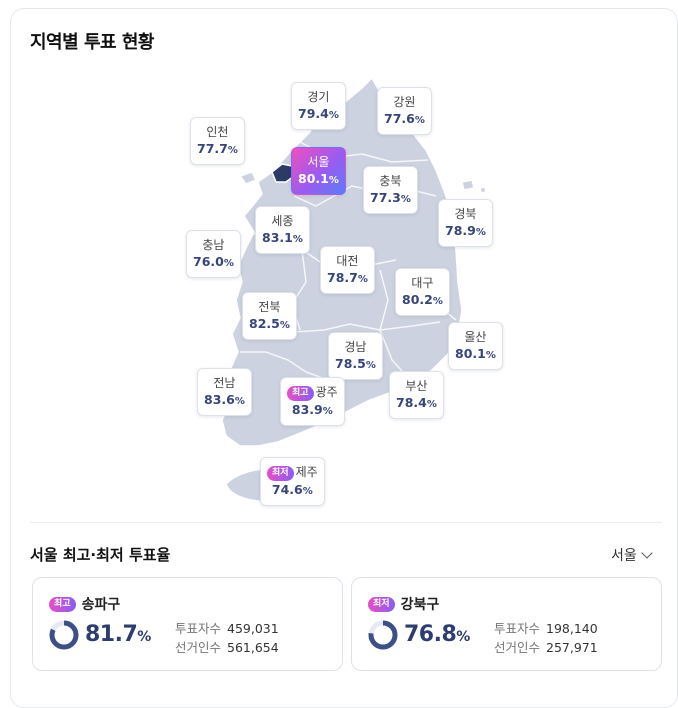  I want to click on district-stats: 투표자수 459,031 선거인수 561,654, so click(227, 638).